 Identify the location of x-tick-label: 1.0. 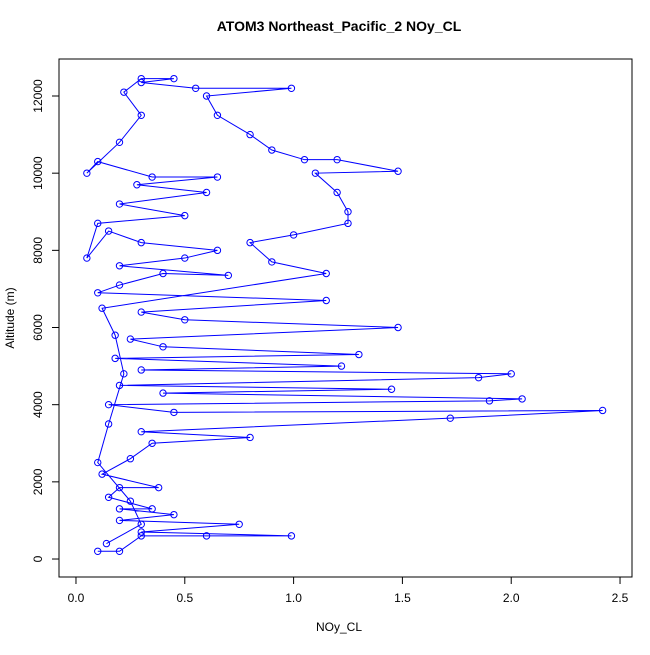
(293, 598).